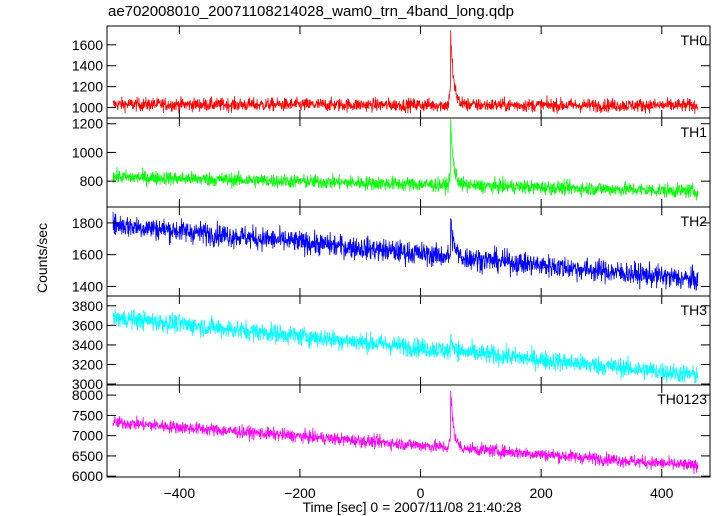 This screenshot has height=516, width=717. What do you see at coordinates (87, 364) in the screenshot?
I see `y-tick-label: 3200` at bounding box center [87, 364].